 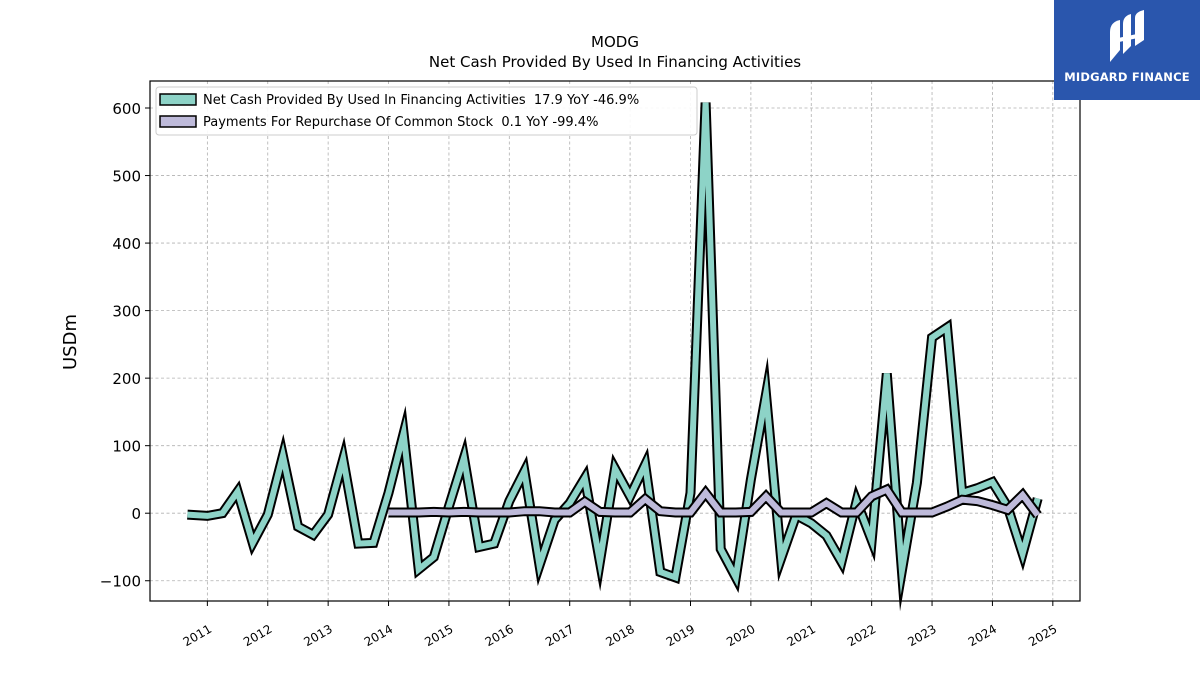 I want to click on x-tick-label: 2012, so click(x=257, y=635).